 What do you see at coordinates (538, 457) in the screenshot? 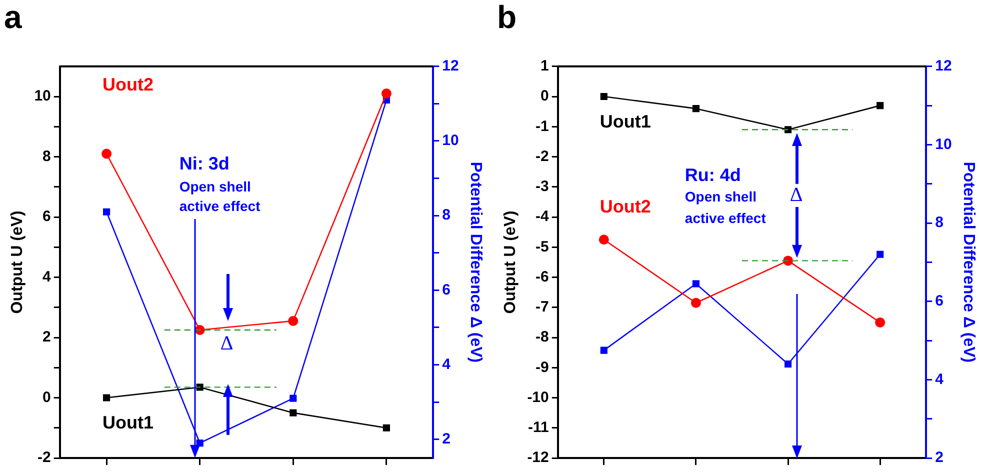
I see `y-tick-label: -12` at bounding box center [538, 457].